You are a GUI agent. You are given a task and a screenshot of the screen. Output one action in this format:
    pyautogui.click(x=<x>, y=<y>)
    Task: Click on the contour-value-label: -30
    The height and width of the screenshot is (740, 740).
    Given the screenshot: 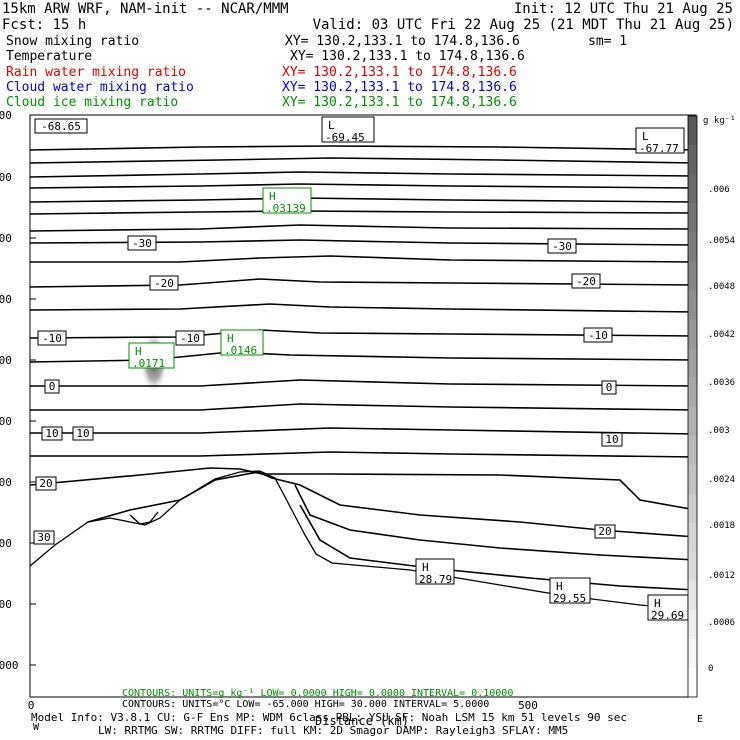 What is the action you would take?
    pyautogui.click(x=142, y=243)
    